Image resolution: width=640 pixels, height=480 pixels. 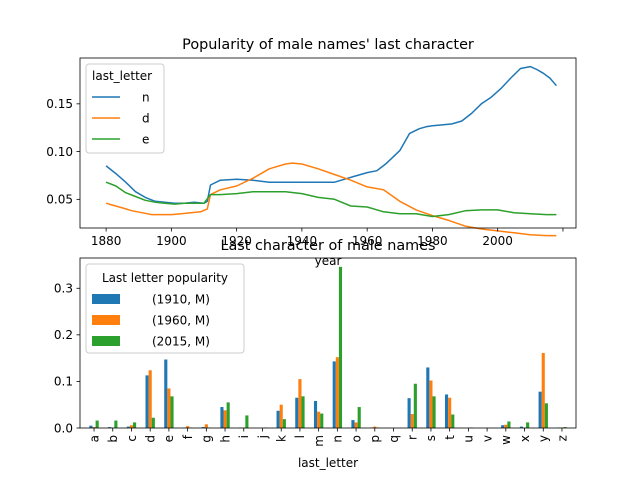 What do you see at coordinates (328, 261) in the screenshot?
I see `line-x-axis-label: year` at bounding box center [328, 261].